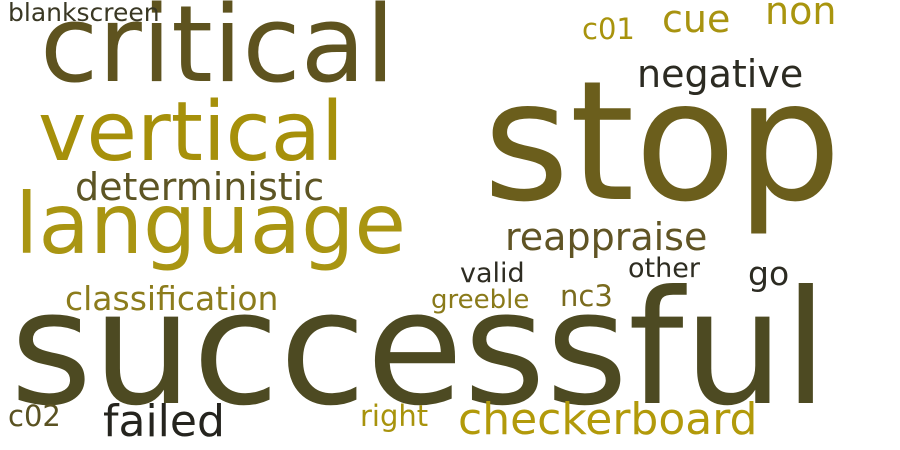 The image size is (900, 450). What do you see at coordinates (606, 237) in the screenshot?
I see `word-reappraise: reappraise` at bounding box center [606, 237].